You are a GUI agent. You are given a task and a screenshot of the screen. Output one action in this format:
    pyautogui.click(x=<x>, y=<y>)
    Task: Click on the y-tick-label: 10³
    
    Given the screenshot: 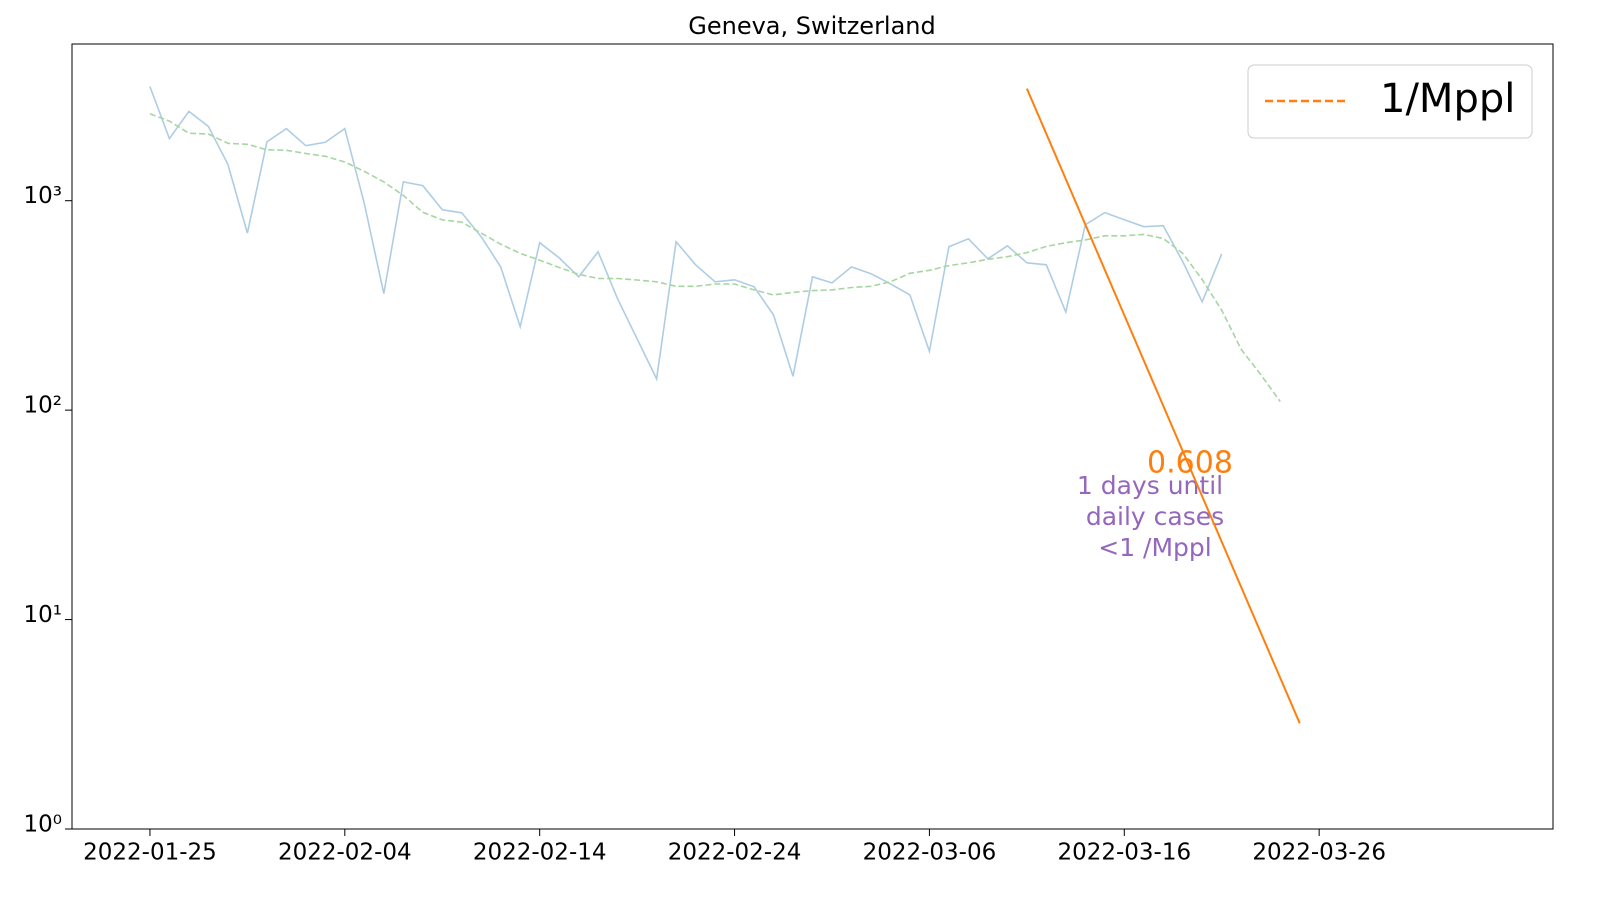 What is the action you would take?
    pyautogui.click(x=43, y=196)
    